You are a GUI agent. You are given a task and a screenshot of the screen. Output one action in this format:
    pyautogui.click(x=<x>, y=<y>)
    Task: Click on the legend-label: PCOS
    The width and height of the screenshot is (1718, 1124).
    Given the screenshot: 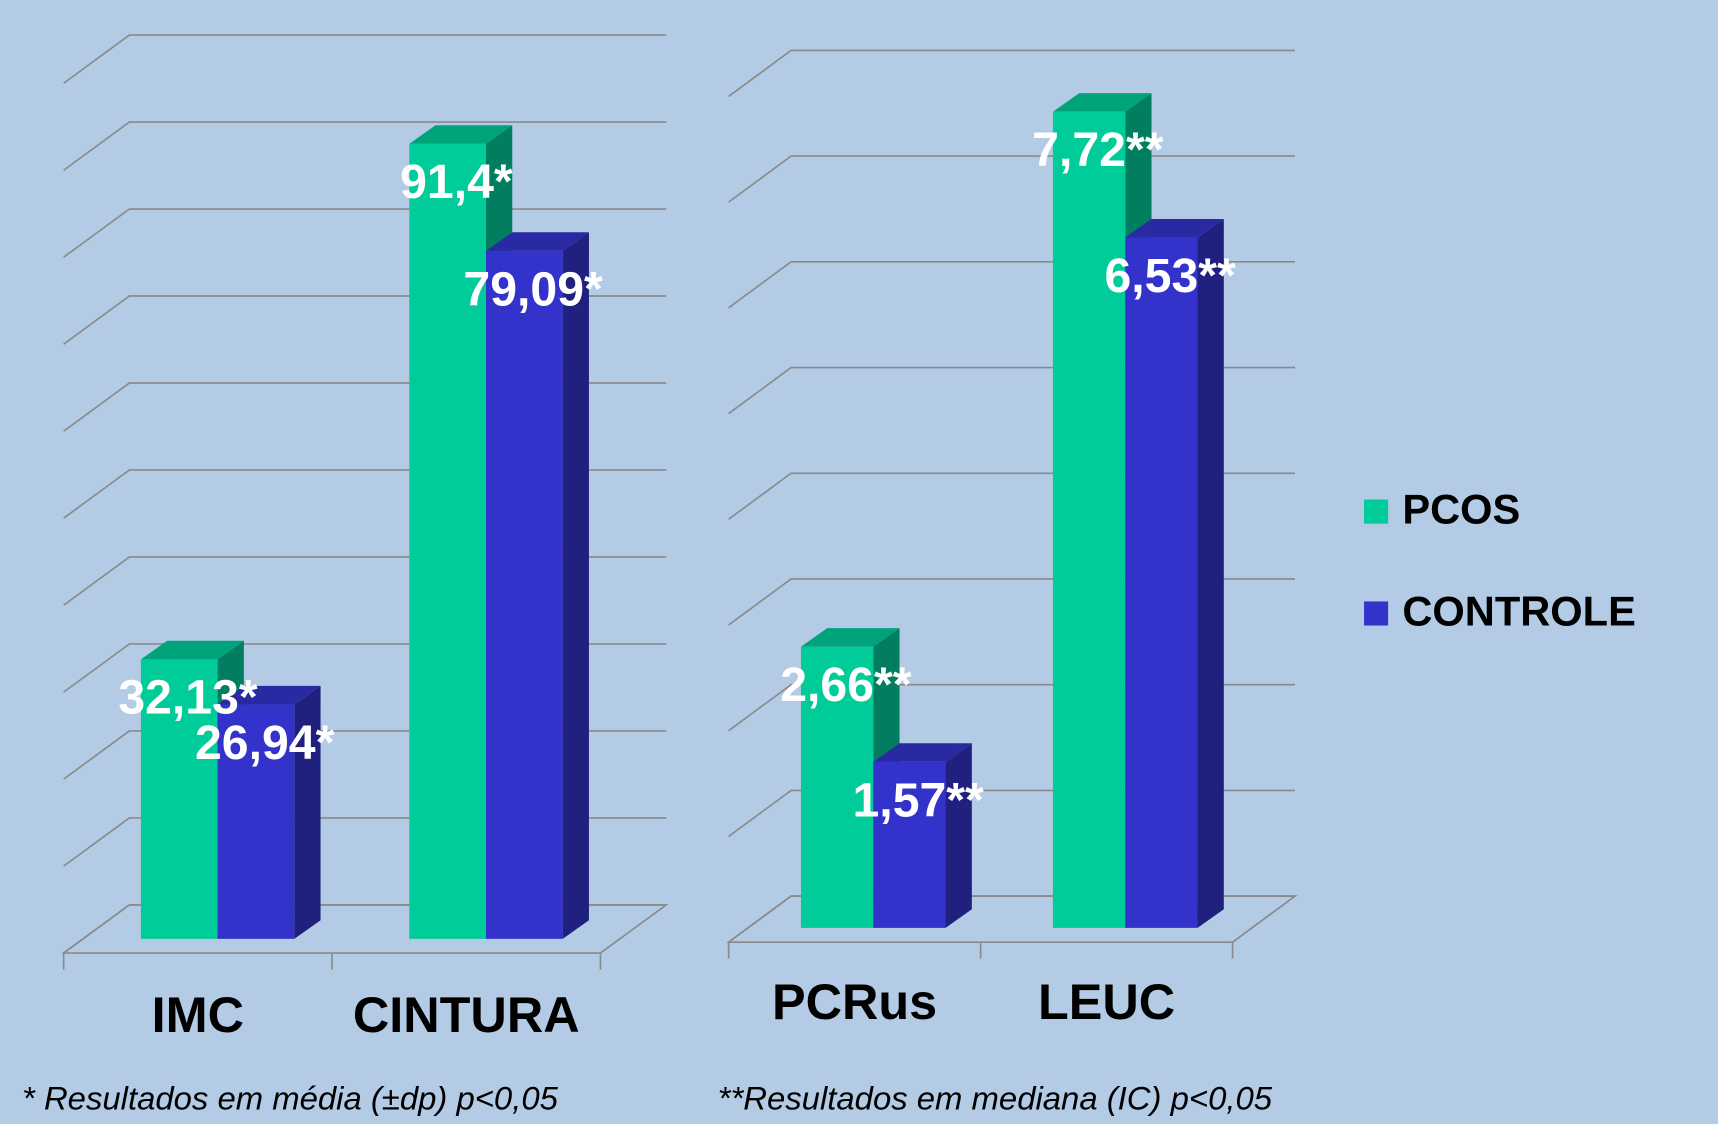 What is the action you would take?
    pyautogui.click(x=1461, y=509)
    